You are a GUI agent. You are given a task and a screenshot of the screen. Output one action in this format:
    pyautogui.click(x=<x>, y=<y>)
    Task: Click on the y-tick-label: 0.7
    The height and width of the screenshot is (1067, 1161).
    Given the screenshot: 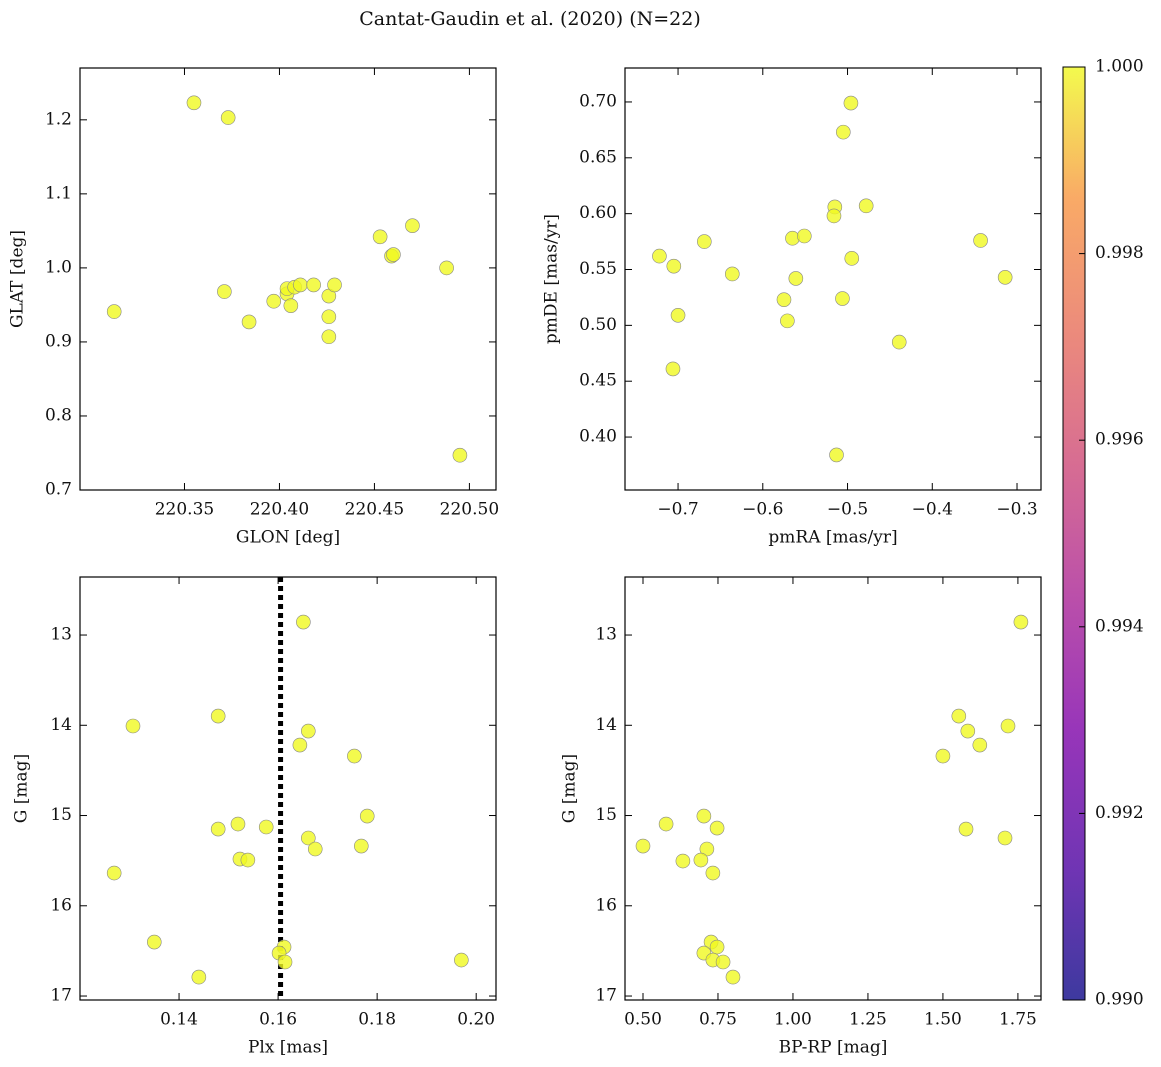 What is the action you would take?
    pyautogui.click(x=58, y=490)
    